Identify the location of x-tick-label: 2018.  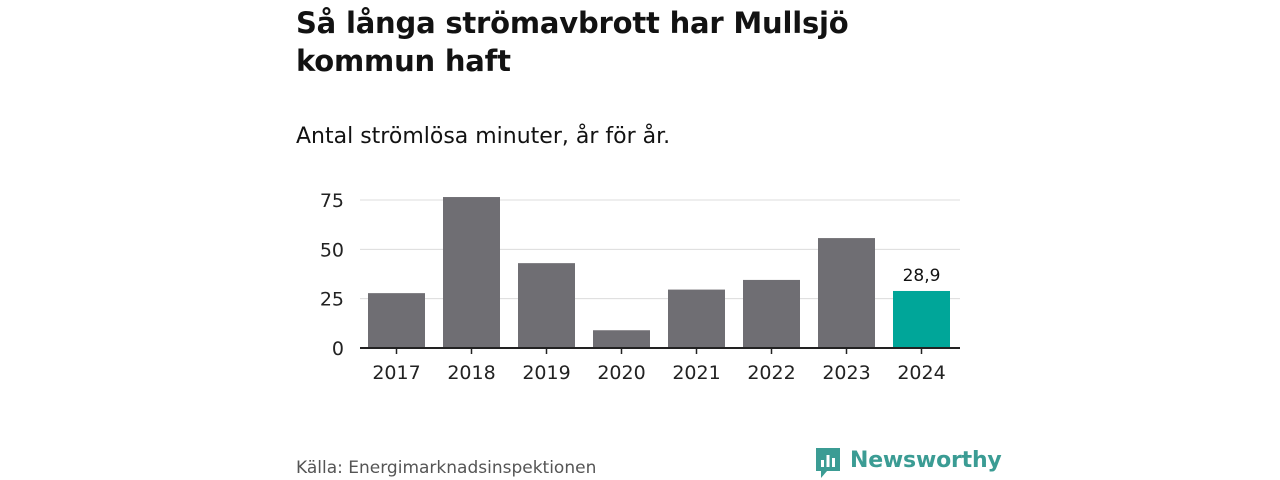
(471, 373).